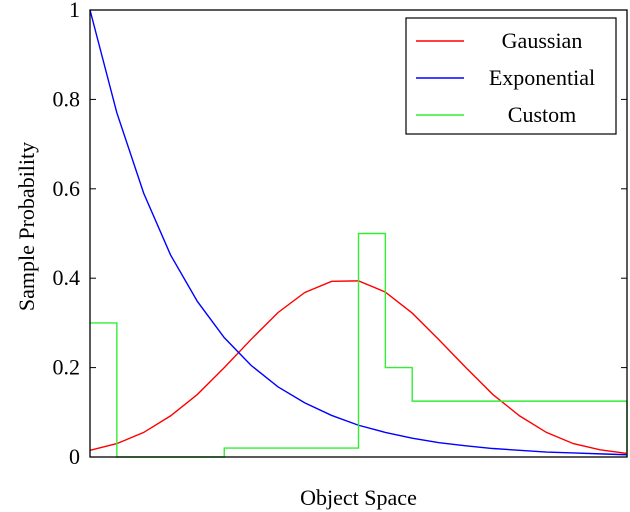 The image size is (630, 512). Describe the element at coordinates (542, 77) in the screenshot. I see `legend-label-exponential: Exponential` at that location.